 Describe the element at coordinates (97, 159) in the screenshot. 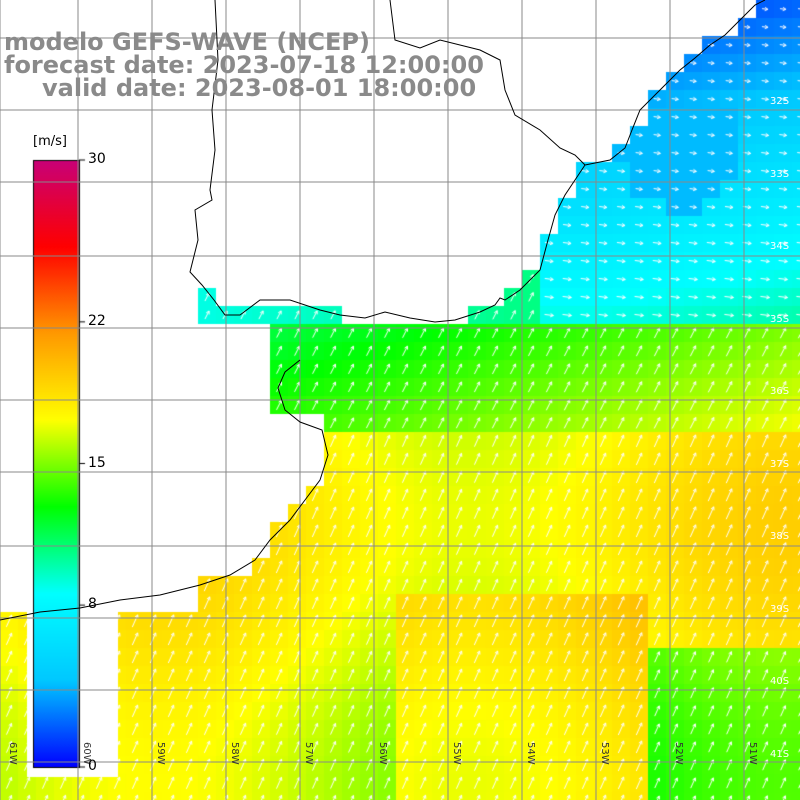

I see `colorbar-tick-label: 30` at that location.